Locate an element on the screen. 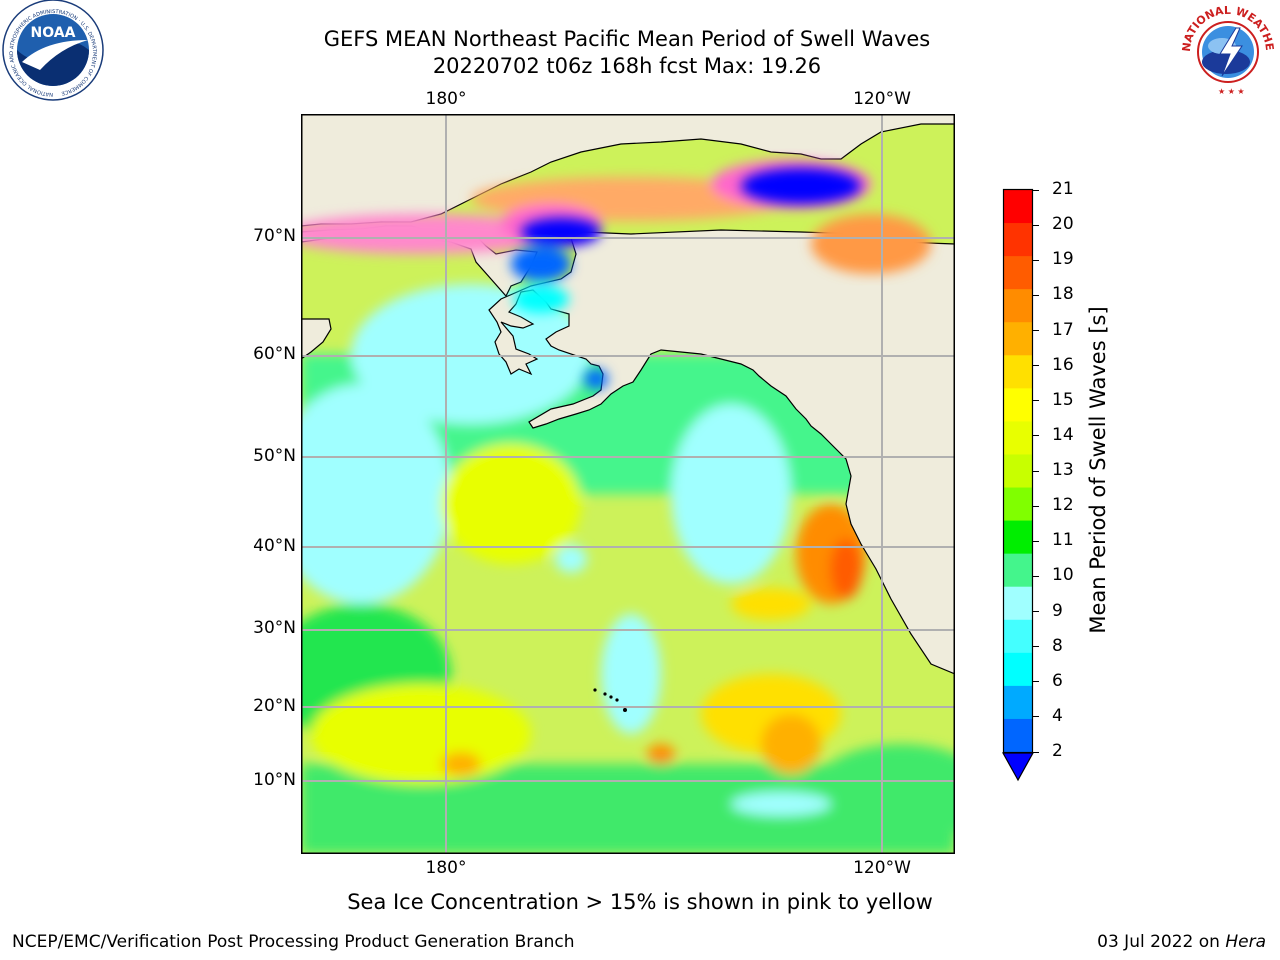 The width and height of the screenshot is (1280, 960). colorbar-tick-label: 2 is located at coordinates (1057, 751).